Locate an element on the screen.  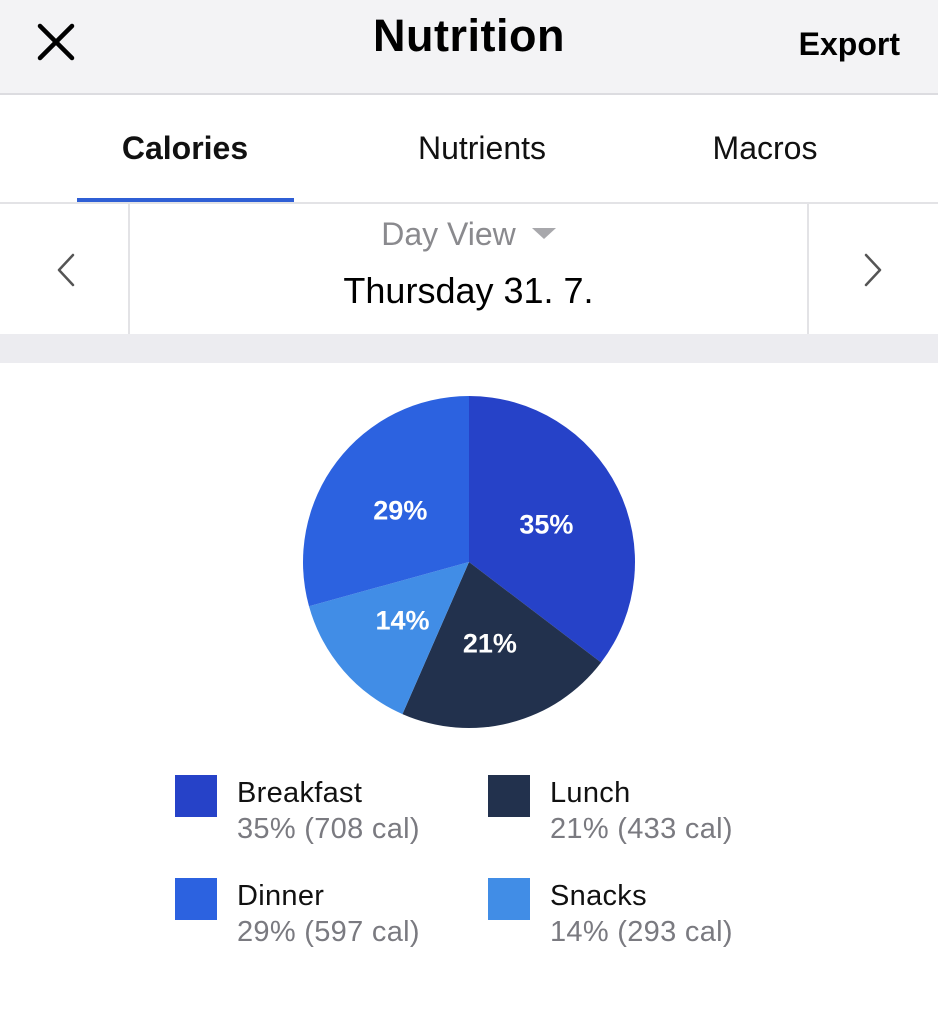
close-button is located at coordinates (56, 42).